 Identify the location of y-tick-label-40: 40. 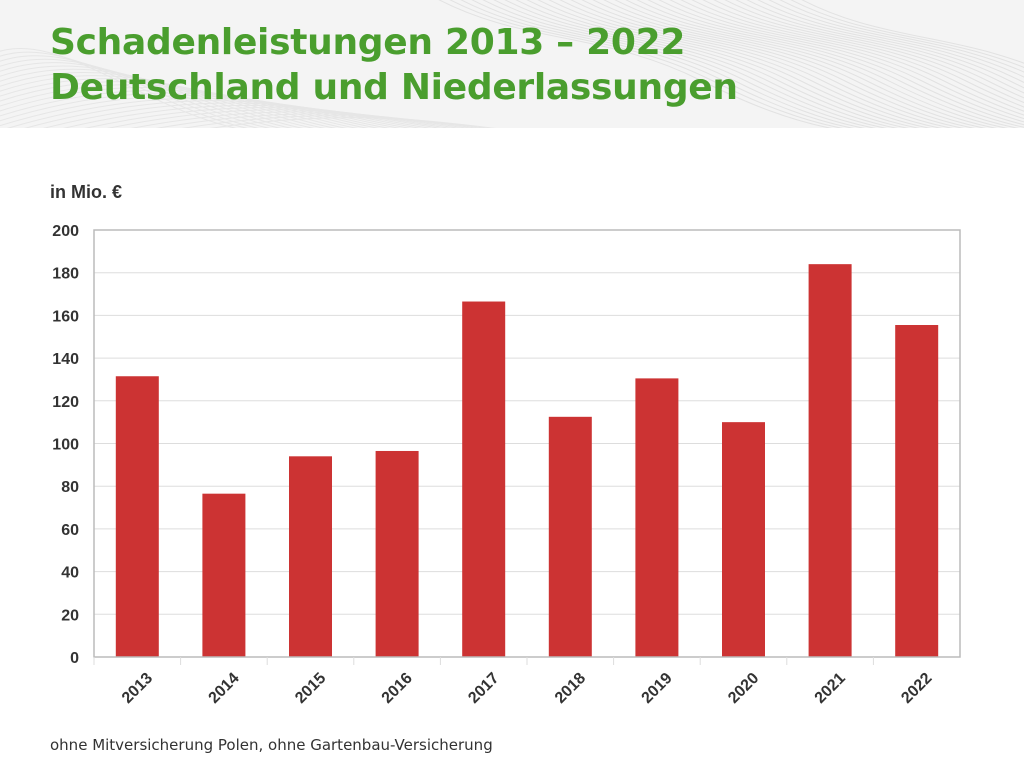
(70, 573).